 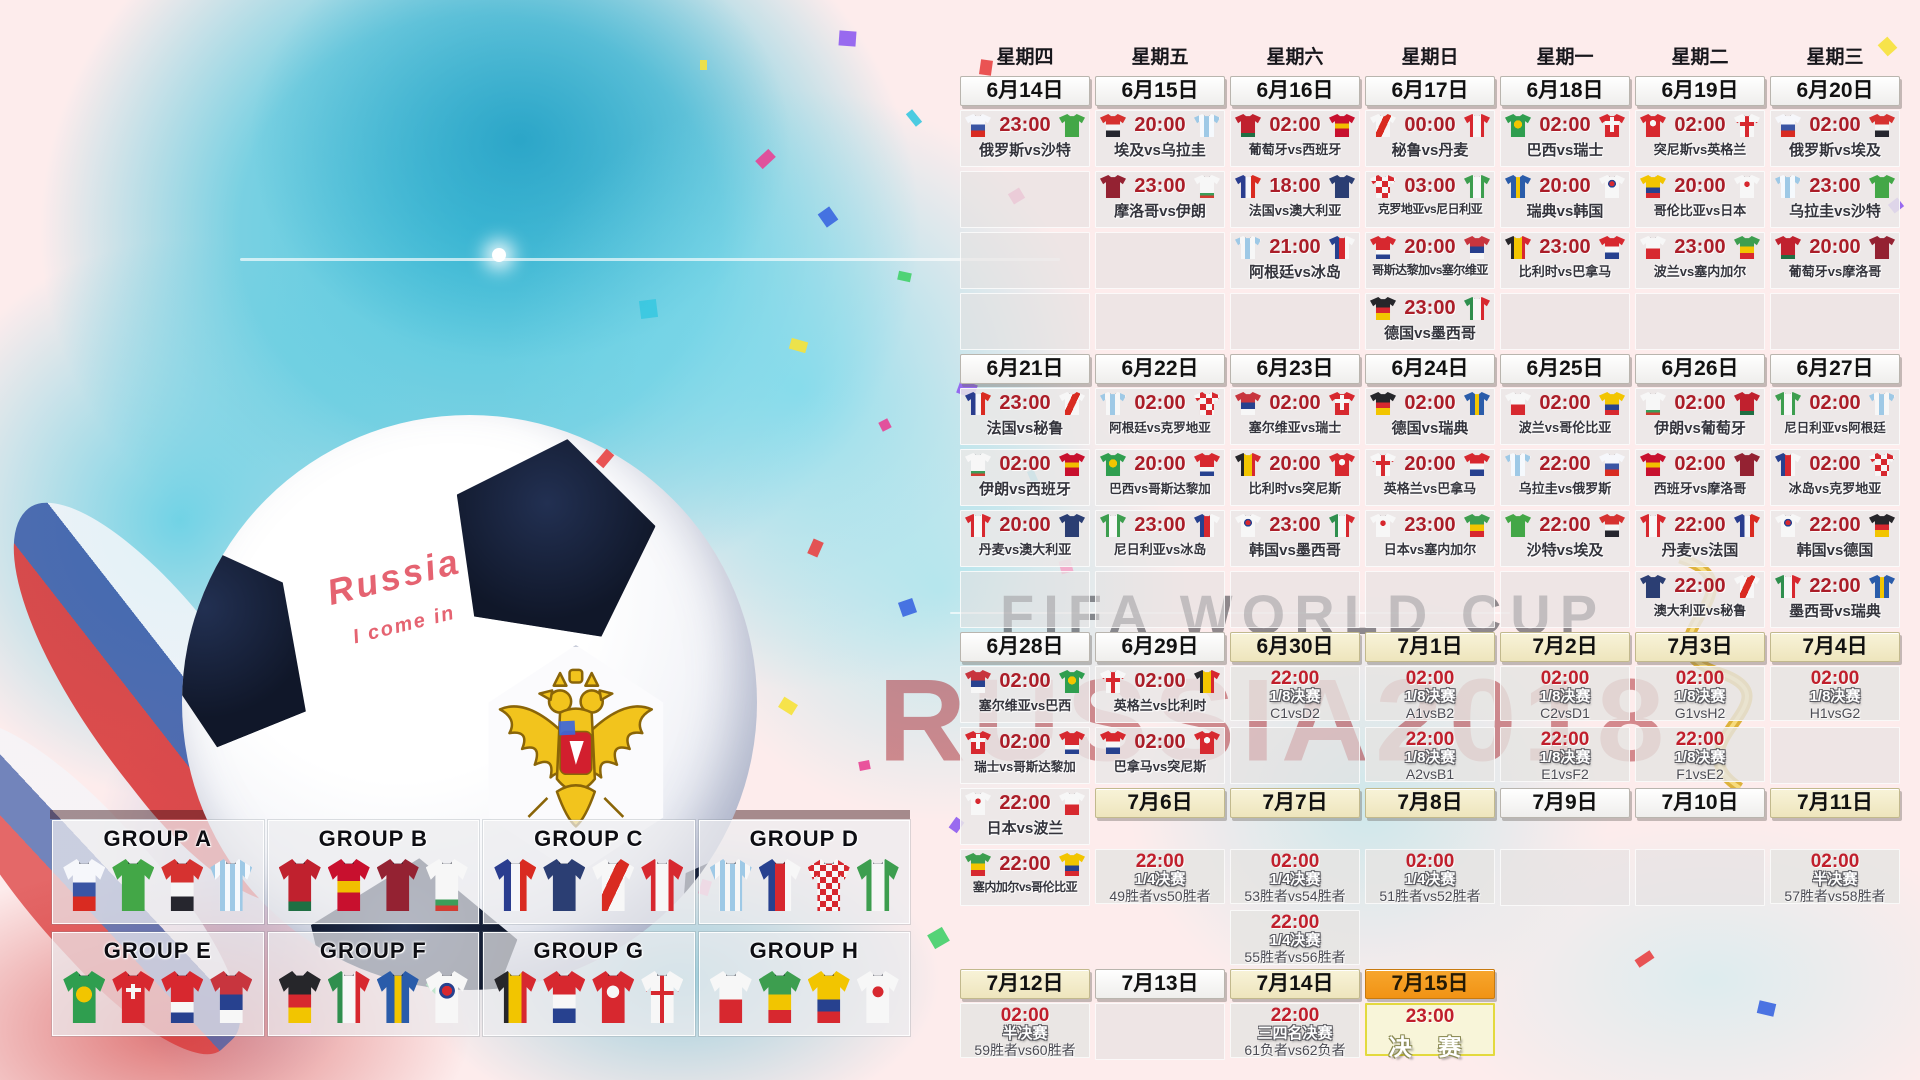 What do you see at coordinates (1295, 477) in the screenshot?
I see `match-card: 20:00 比利时vs突尼斯` at bounding box center [1295, 477].